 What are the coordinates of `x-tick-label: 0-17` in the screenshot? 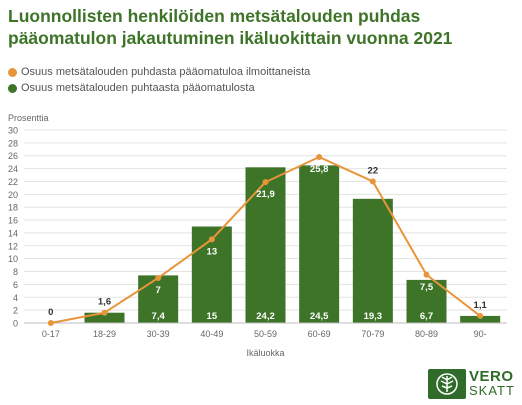 It's located at (51, 334).